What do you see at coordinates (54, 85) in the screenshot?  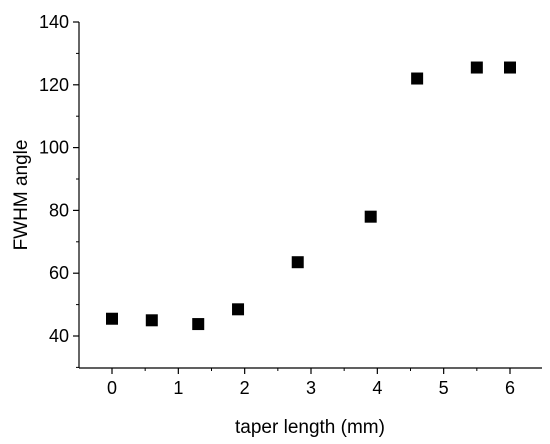 I see `y-tick-label: 120` at bounding box center [54, 85].